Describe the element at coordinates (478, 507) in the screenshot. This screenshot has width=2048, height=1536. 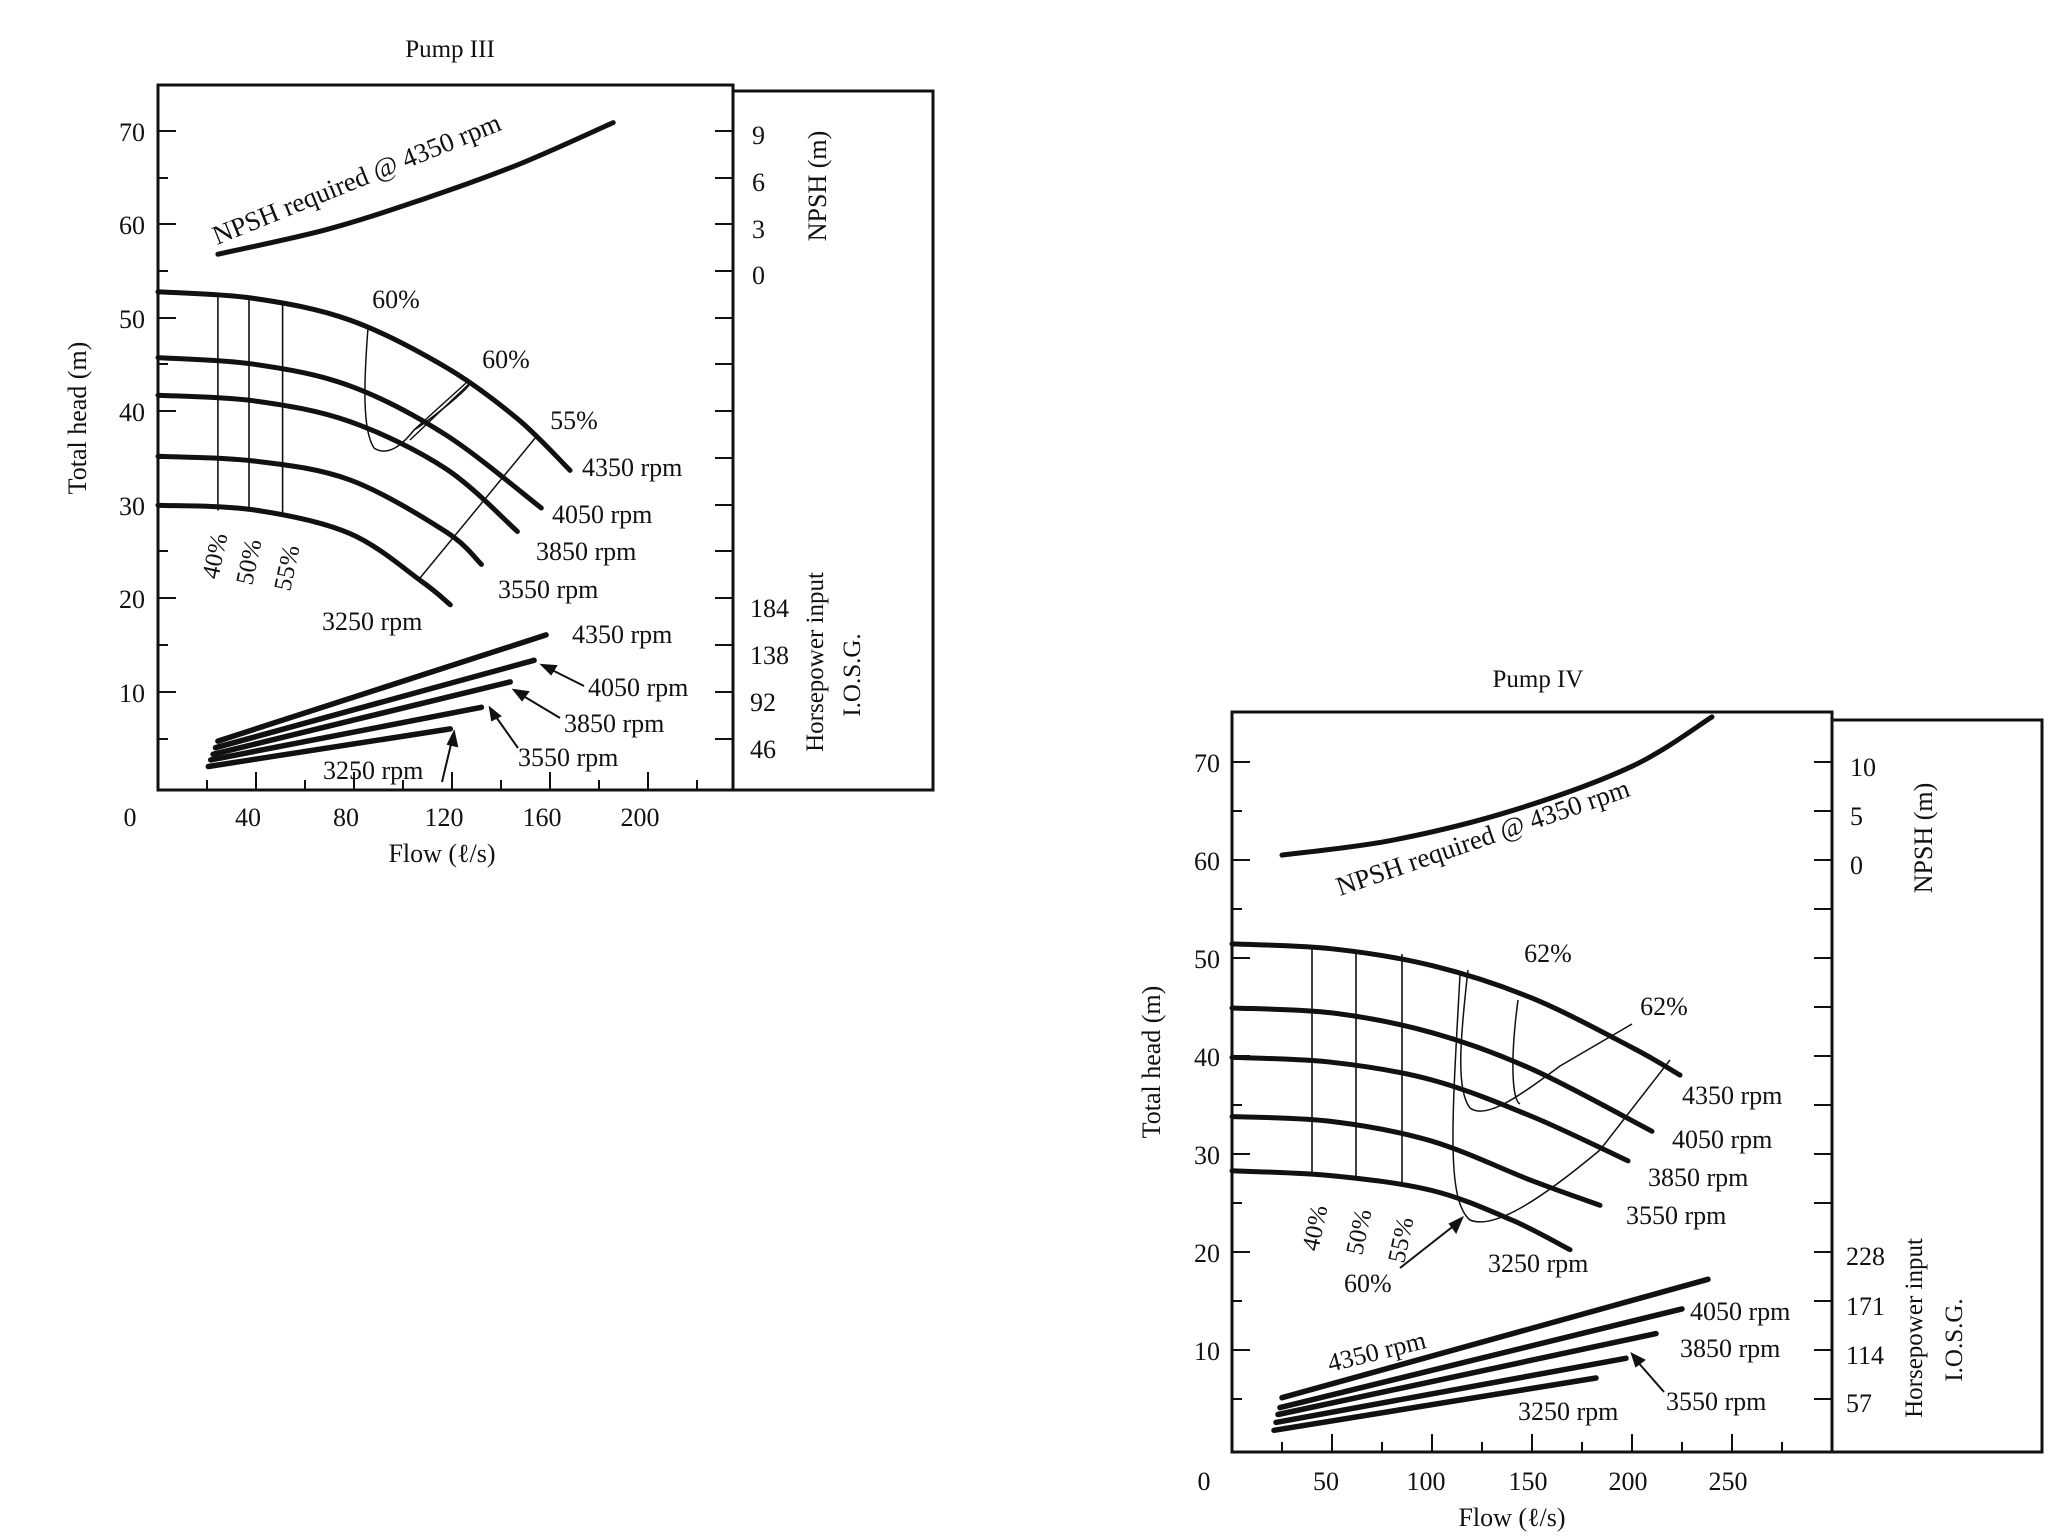
I see `pump-iii-55pct-contour` at that location.